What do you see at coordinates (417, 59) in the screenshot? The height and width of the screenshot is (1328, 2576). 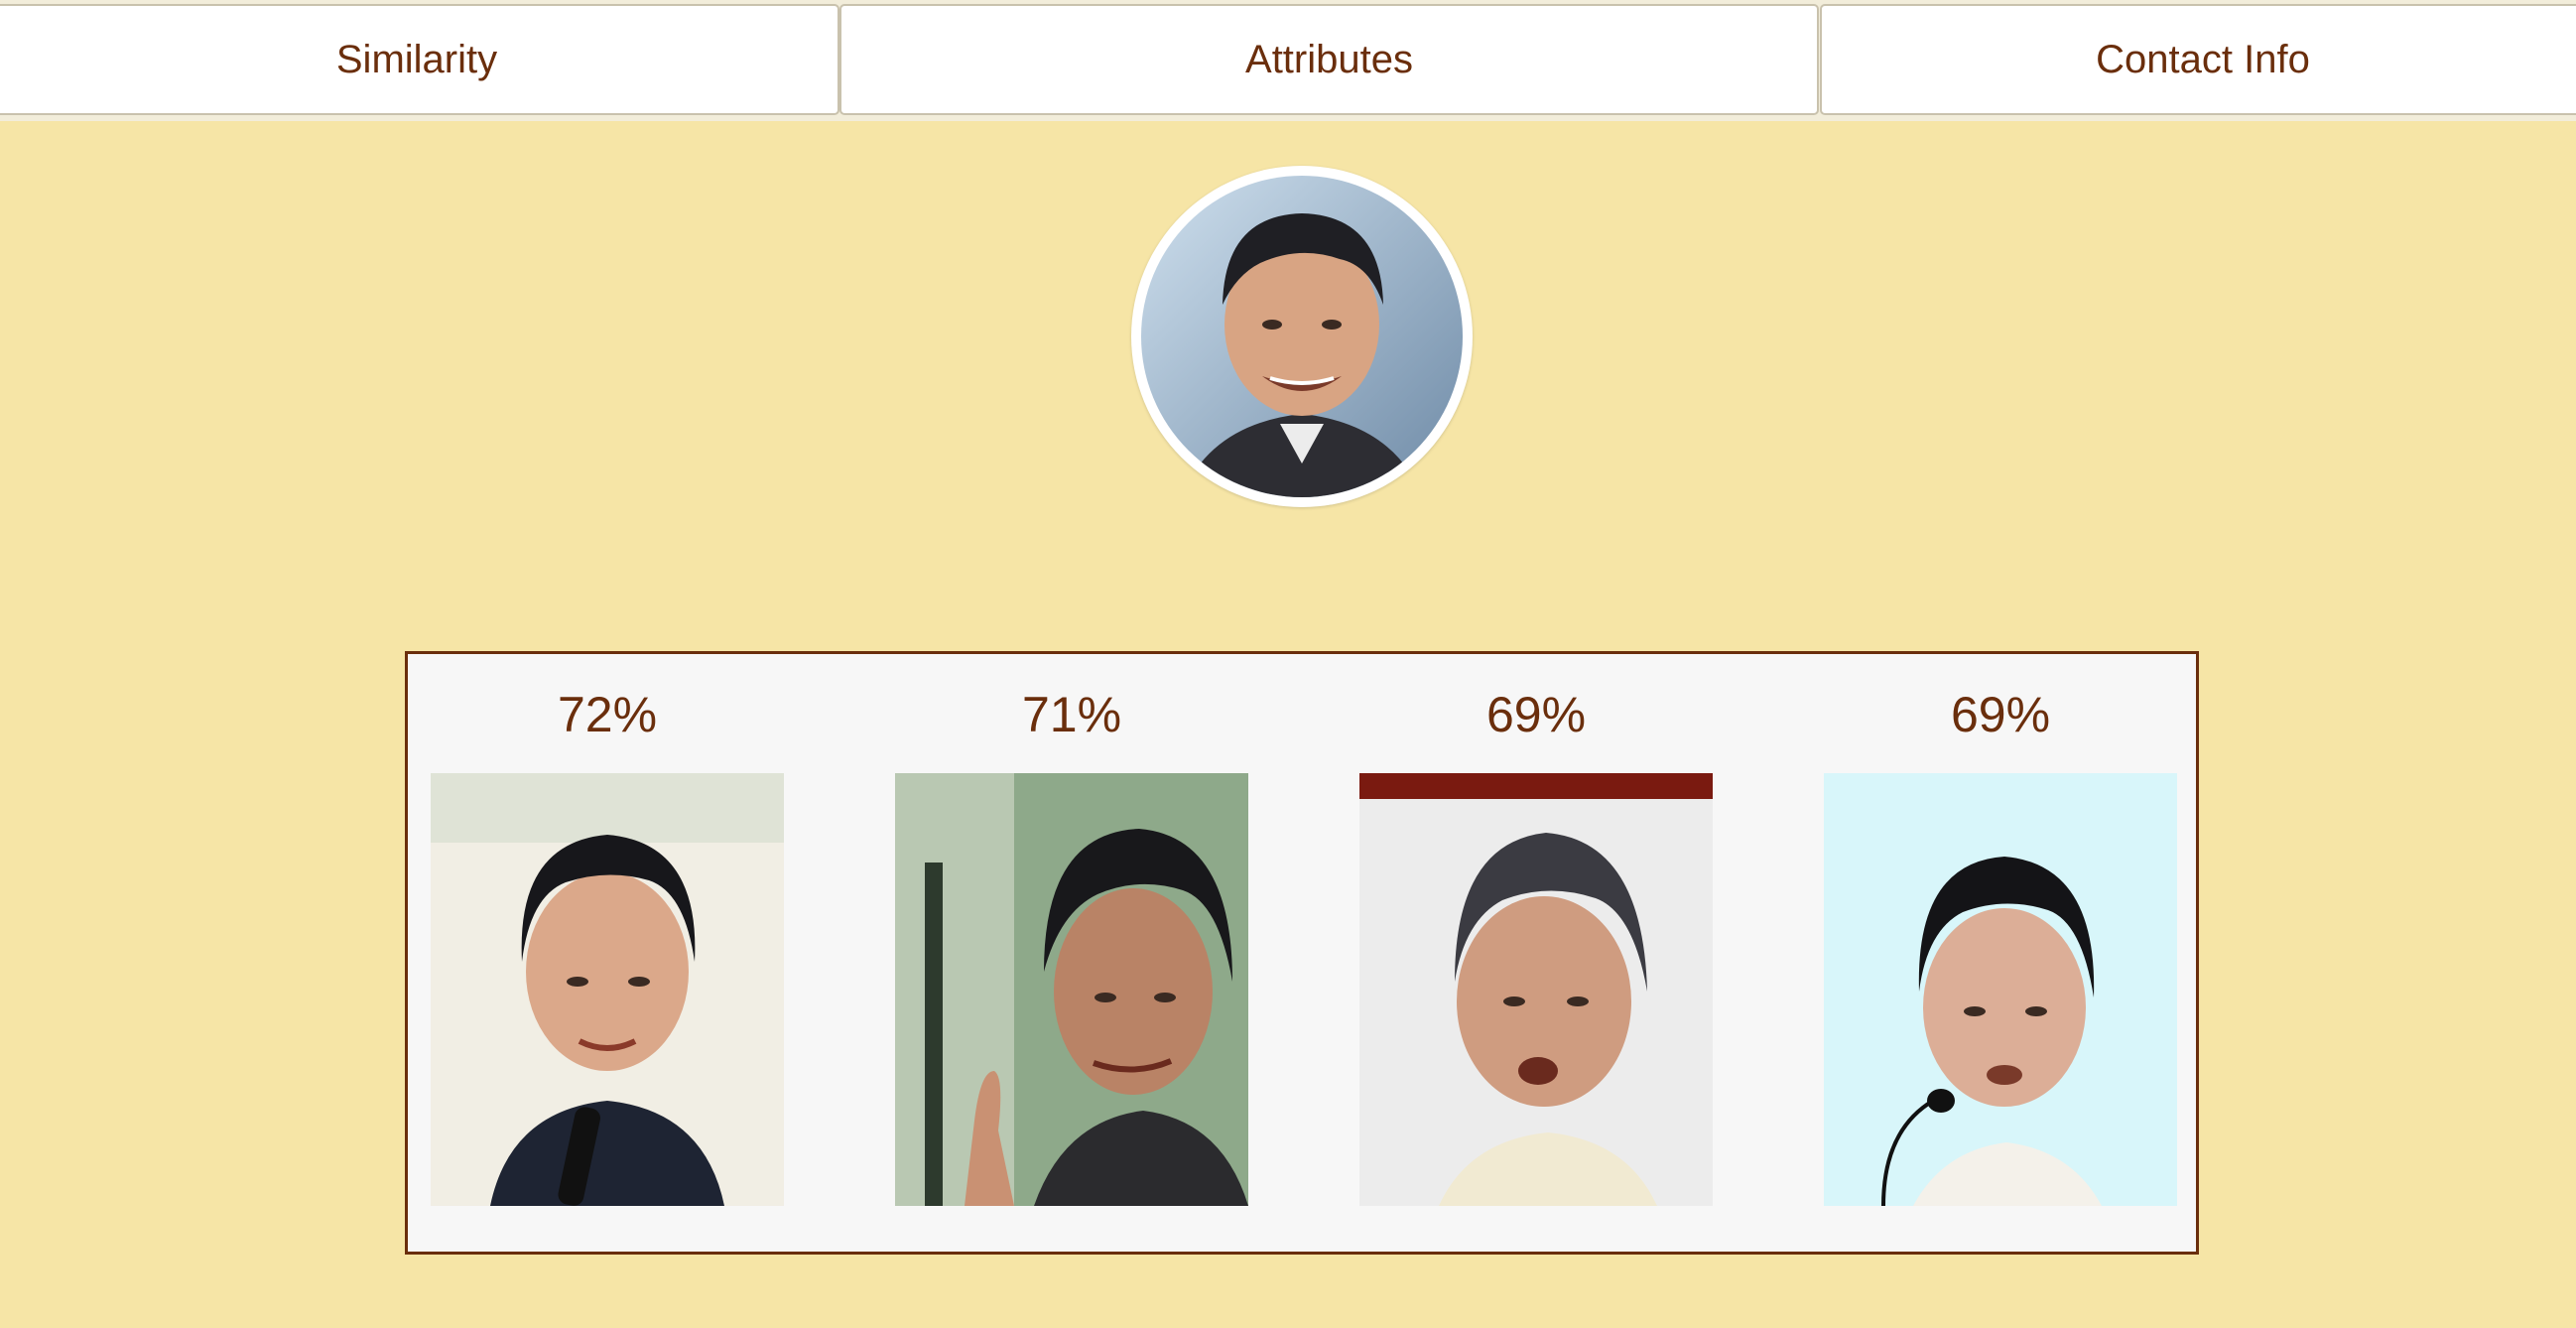 I see `tab-label: Similarity` at bounding box center [417, 59].